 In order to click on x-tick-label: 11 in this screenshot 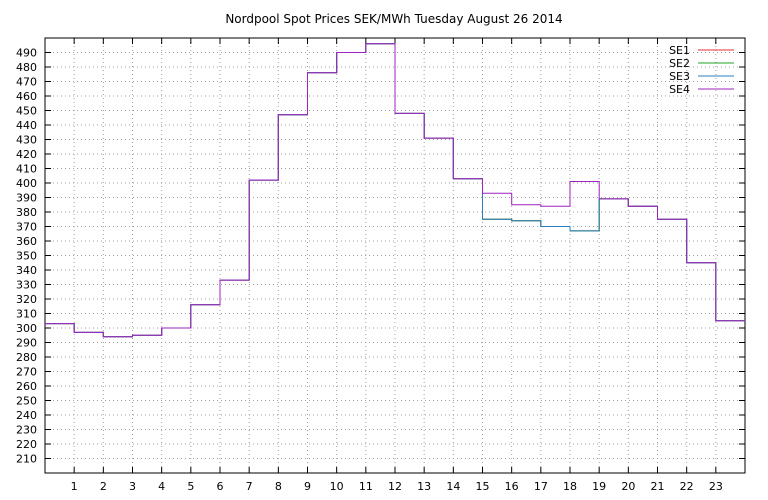, I will do `click(366, 486)`.